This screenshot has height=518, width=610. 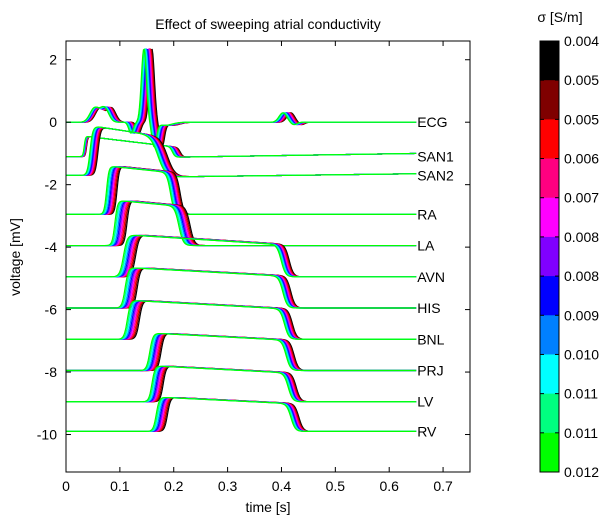 What do you see at coordinates (53, 60) in the screenshot?
I see `y-tick-label: 2` at bounding box center [53, 60].